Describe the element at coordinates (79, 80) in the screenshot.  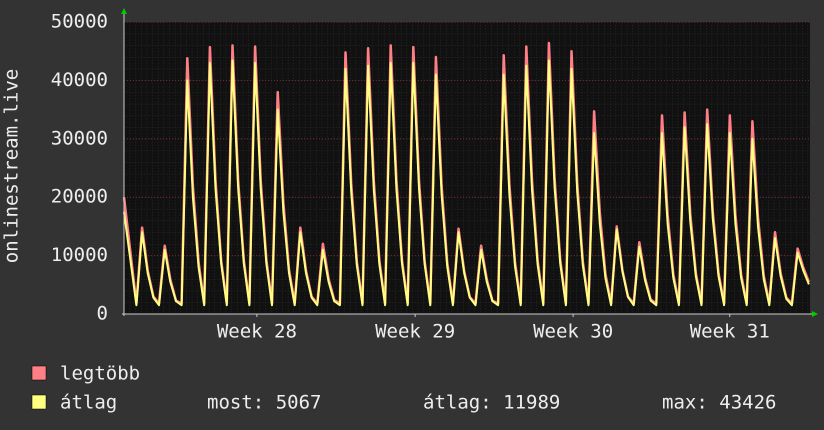
I see `y-tick-label: 40000` at that location.